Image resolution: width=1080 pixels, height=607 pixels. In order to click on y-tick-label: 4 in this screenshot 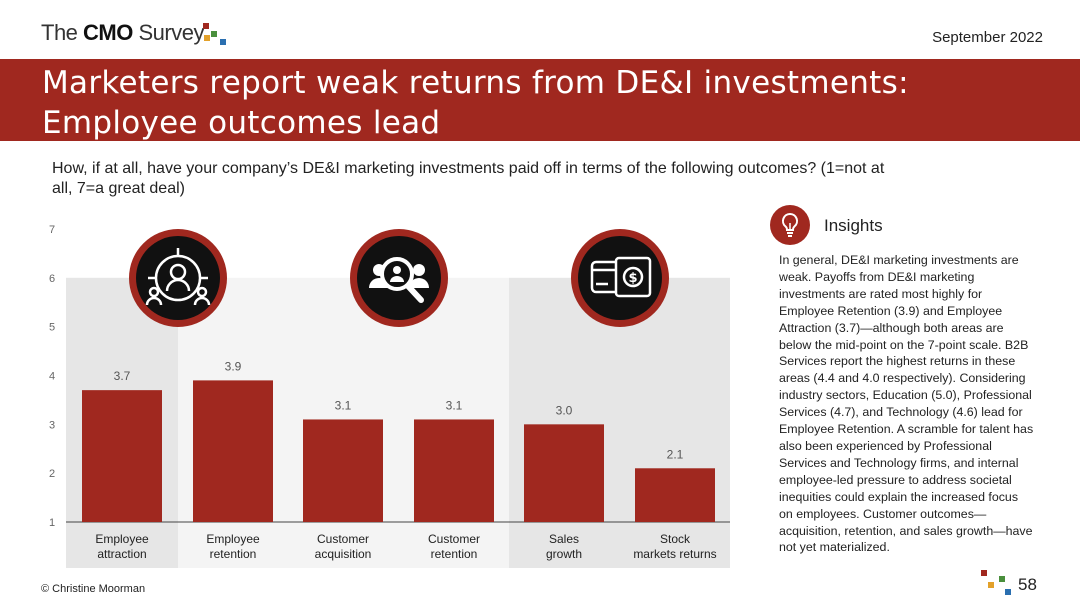, I will do `click(52, 377)`.